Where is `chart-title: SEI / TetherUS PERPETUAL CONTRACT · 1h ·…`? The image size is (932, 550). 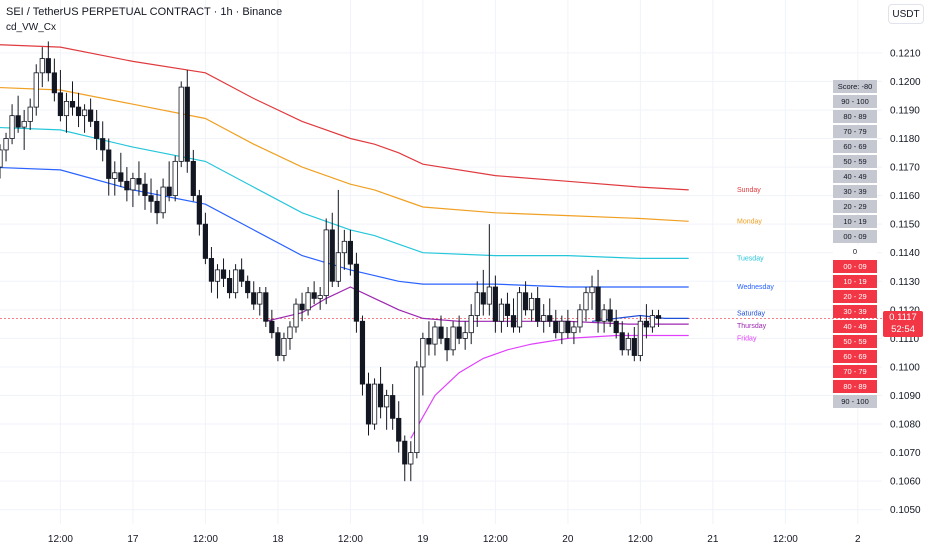
chart-title: SEI / TetherUS PERPETUAL CONTRACT · 1h ·… is located at coordinates (144, 12).